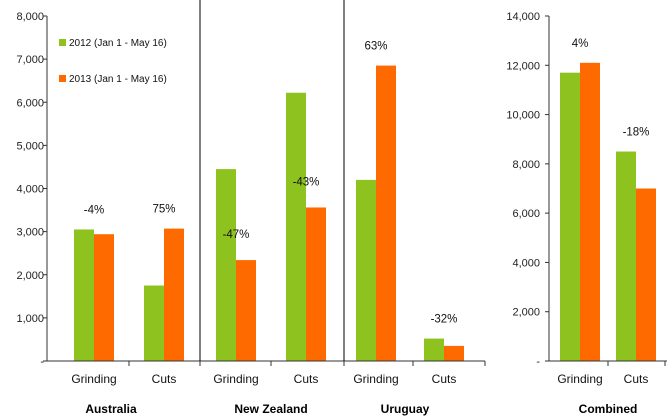  I want to click on bar-combined-grinding-2012, so click(570, 216).